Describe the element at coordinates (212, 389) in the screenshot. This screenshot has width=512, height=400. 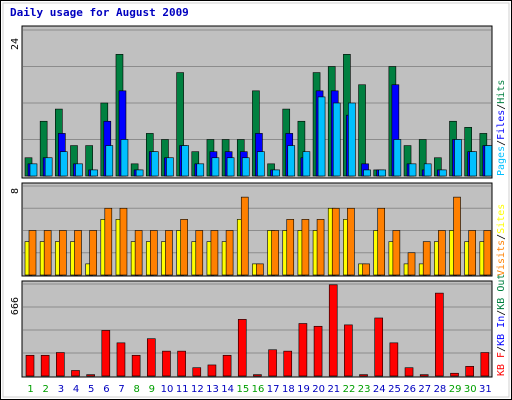
I see `x-label-day-13: 13` at that location.